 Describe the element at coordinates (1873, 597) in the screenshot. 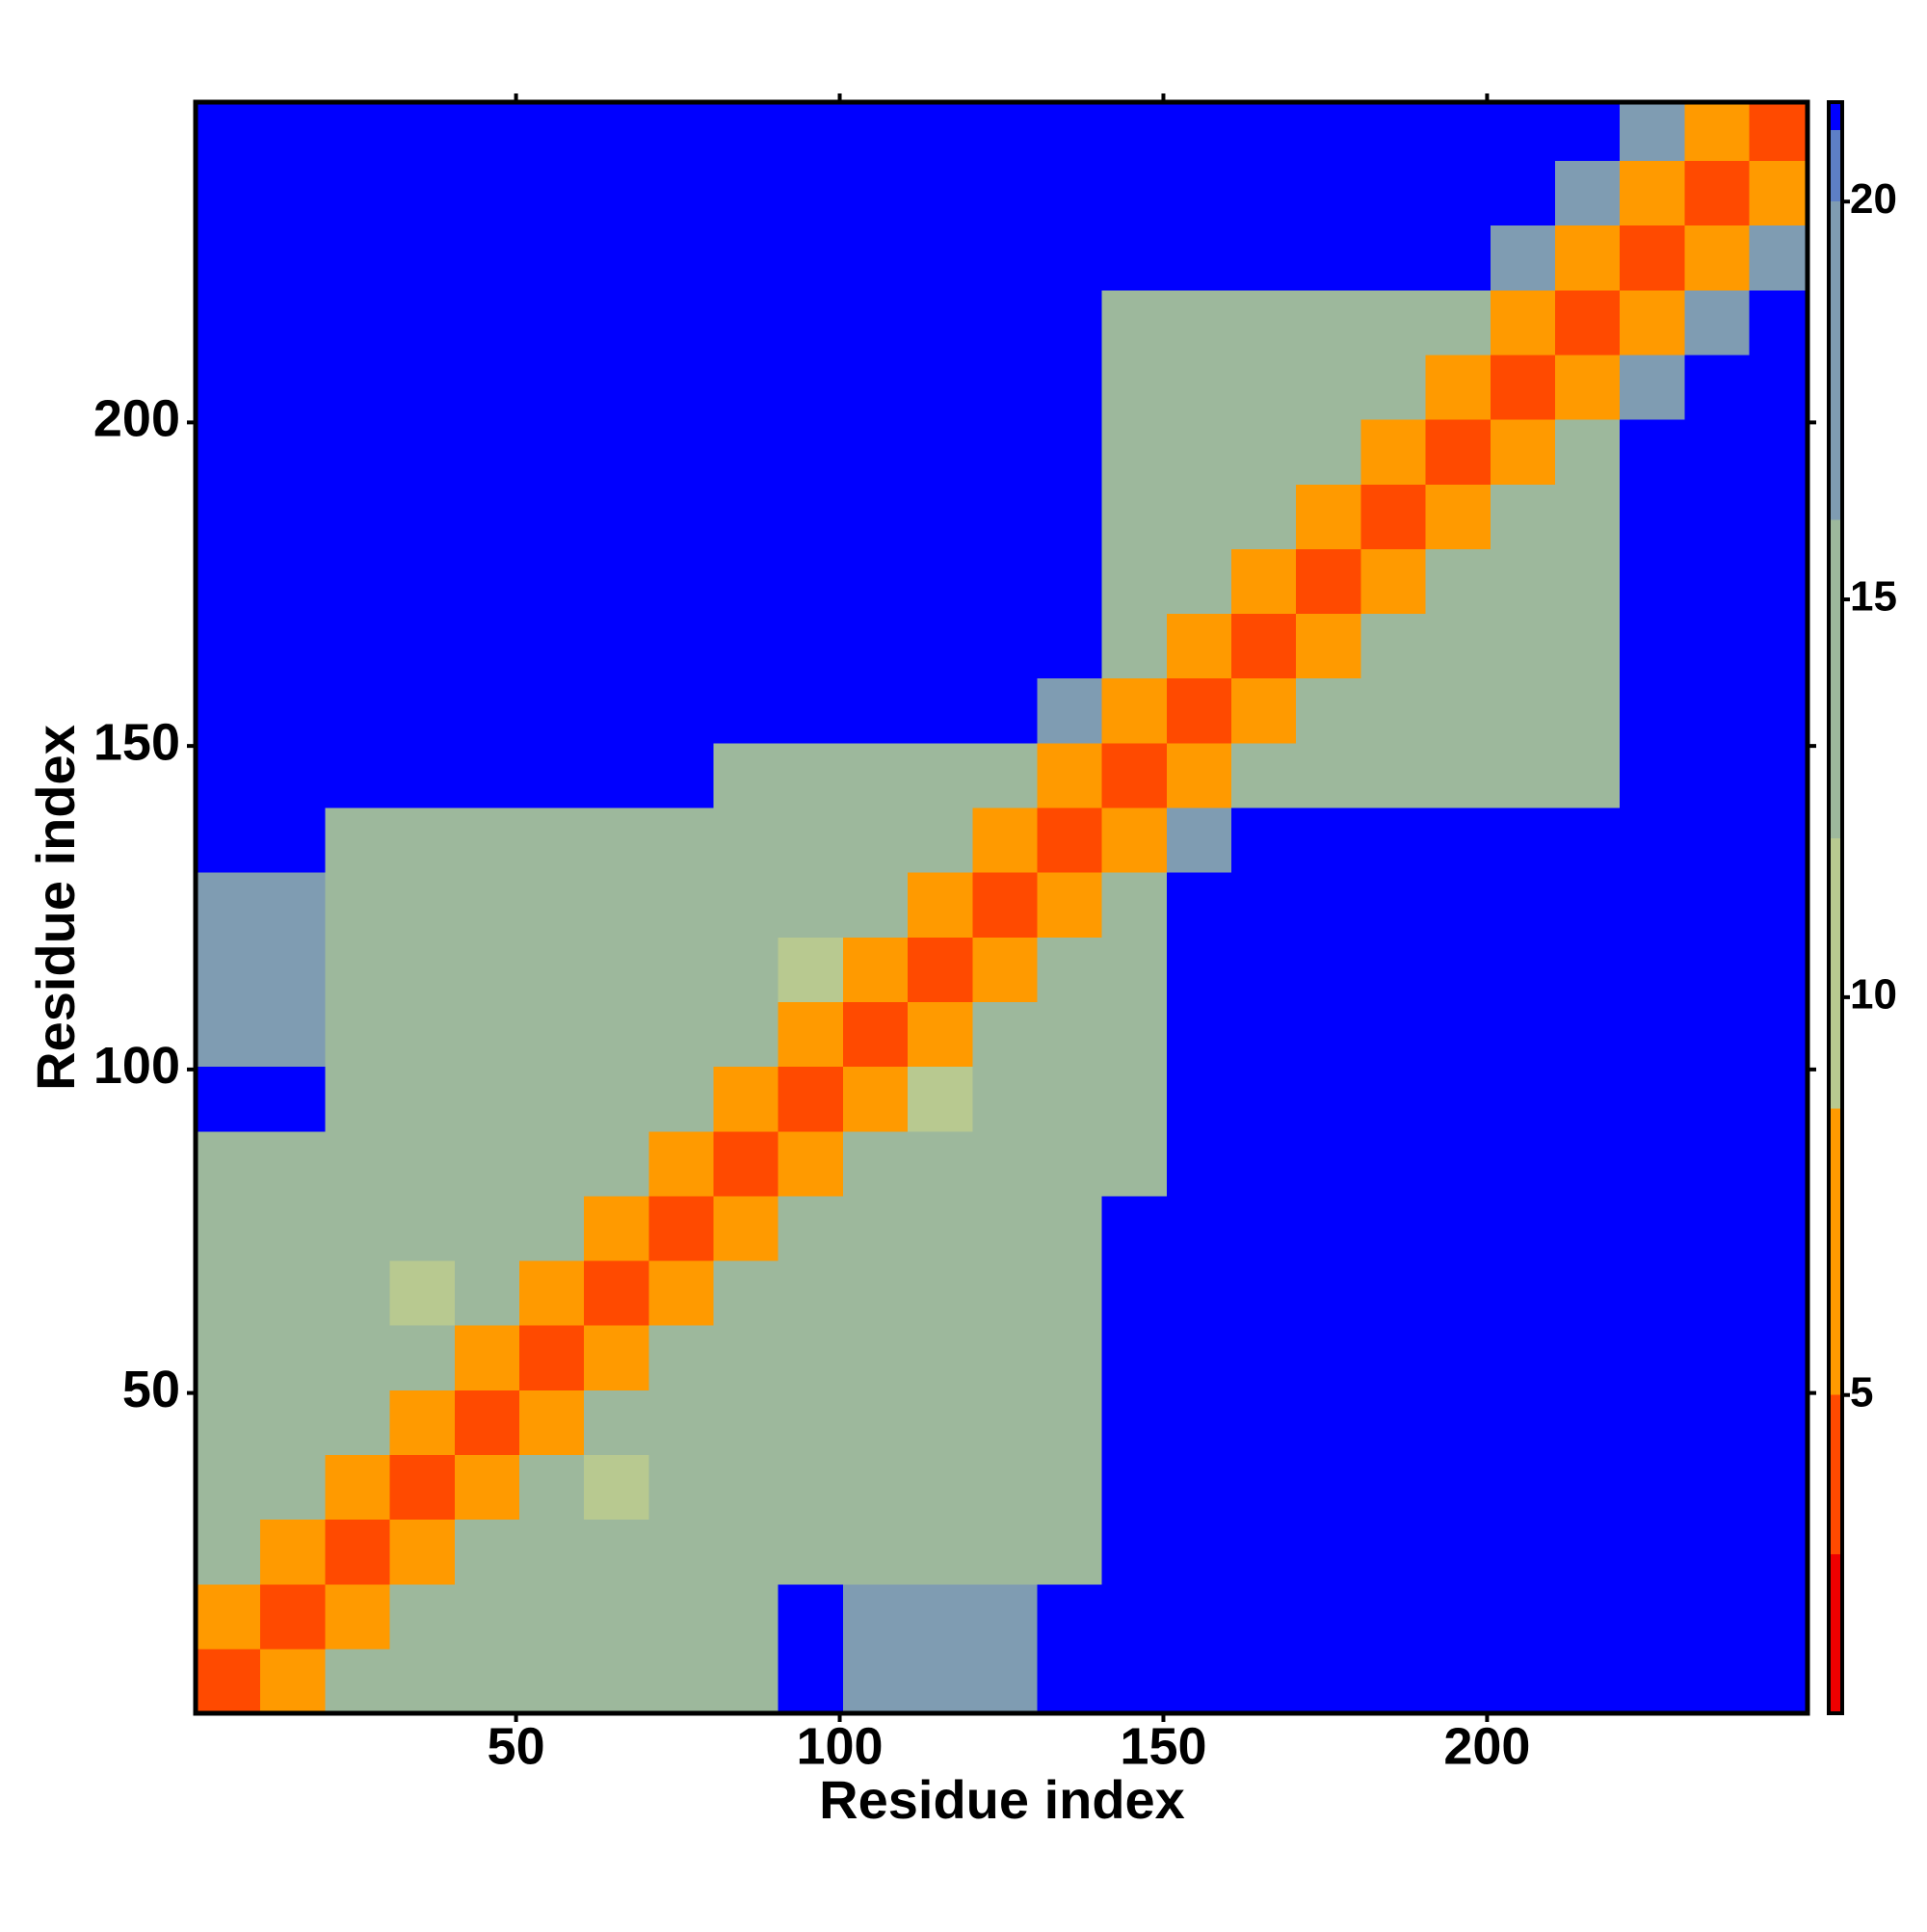

I see `colorbar-tick-label: 15` at that location.